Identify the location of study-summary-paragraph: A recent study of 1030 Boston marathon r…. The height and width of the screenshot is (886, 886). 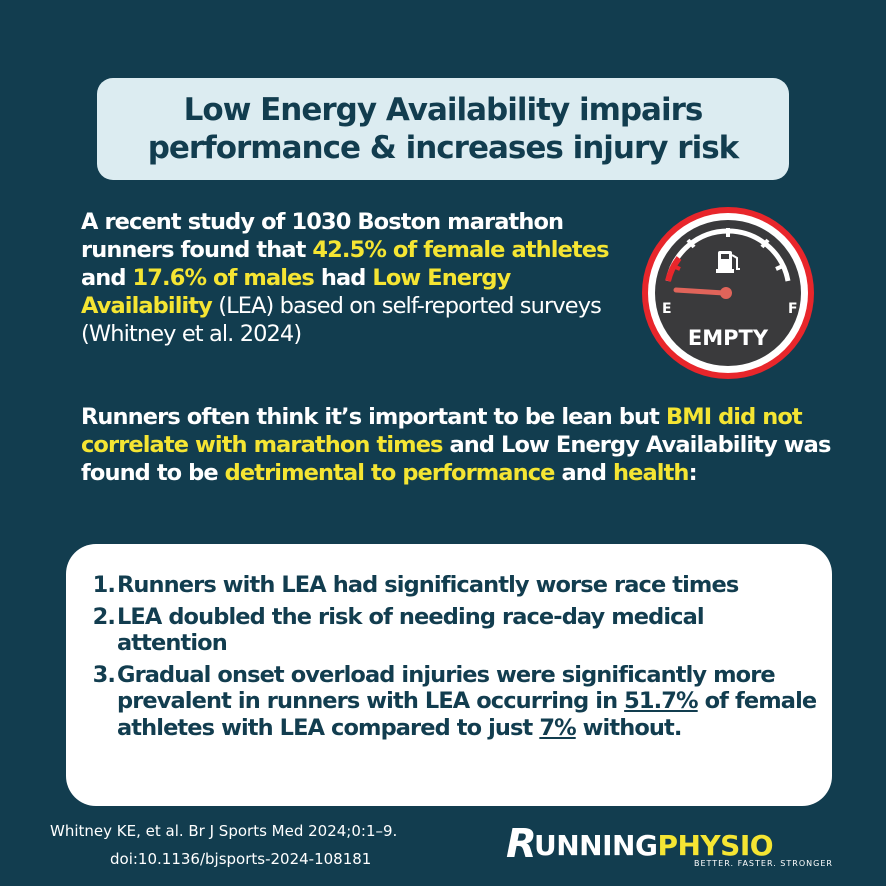
(356, 278).